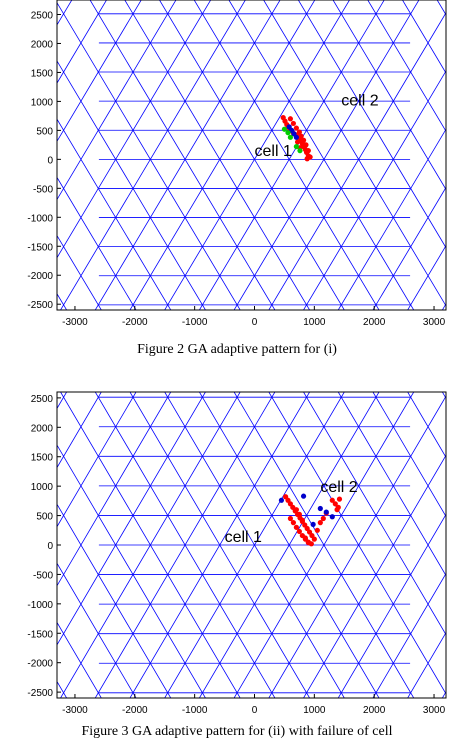 The width and height of the screenshot is (474, 740). I want to click on y-tick-label: 2000, so click(42, 44).